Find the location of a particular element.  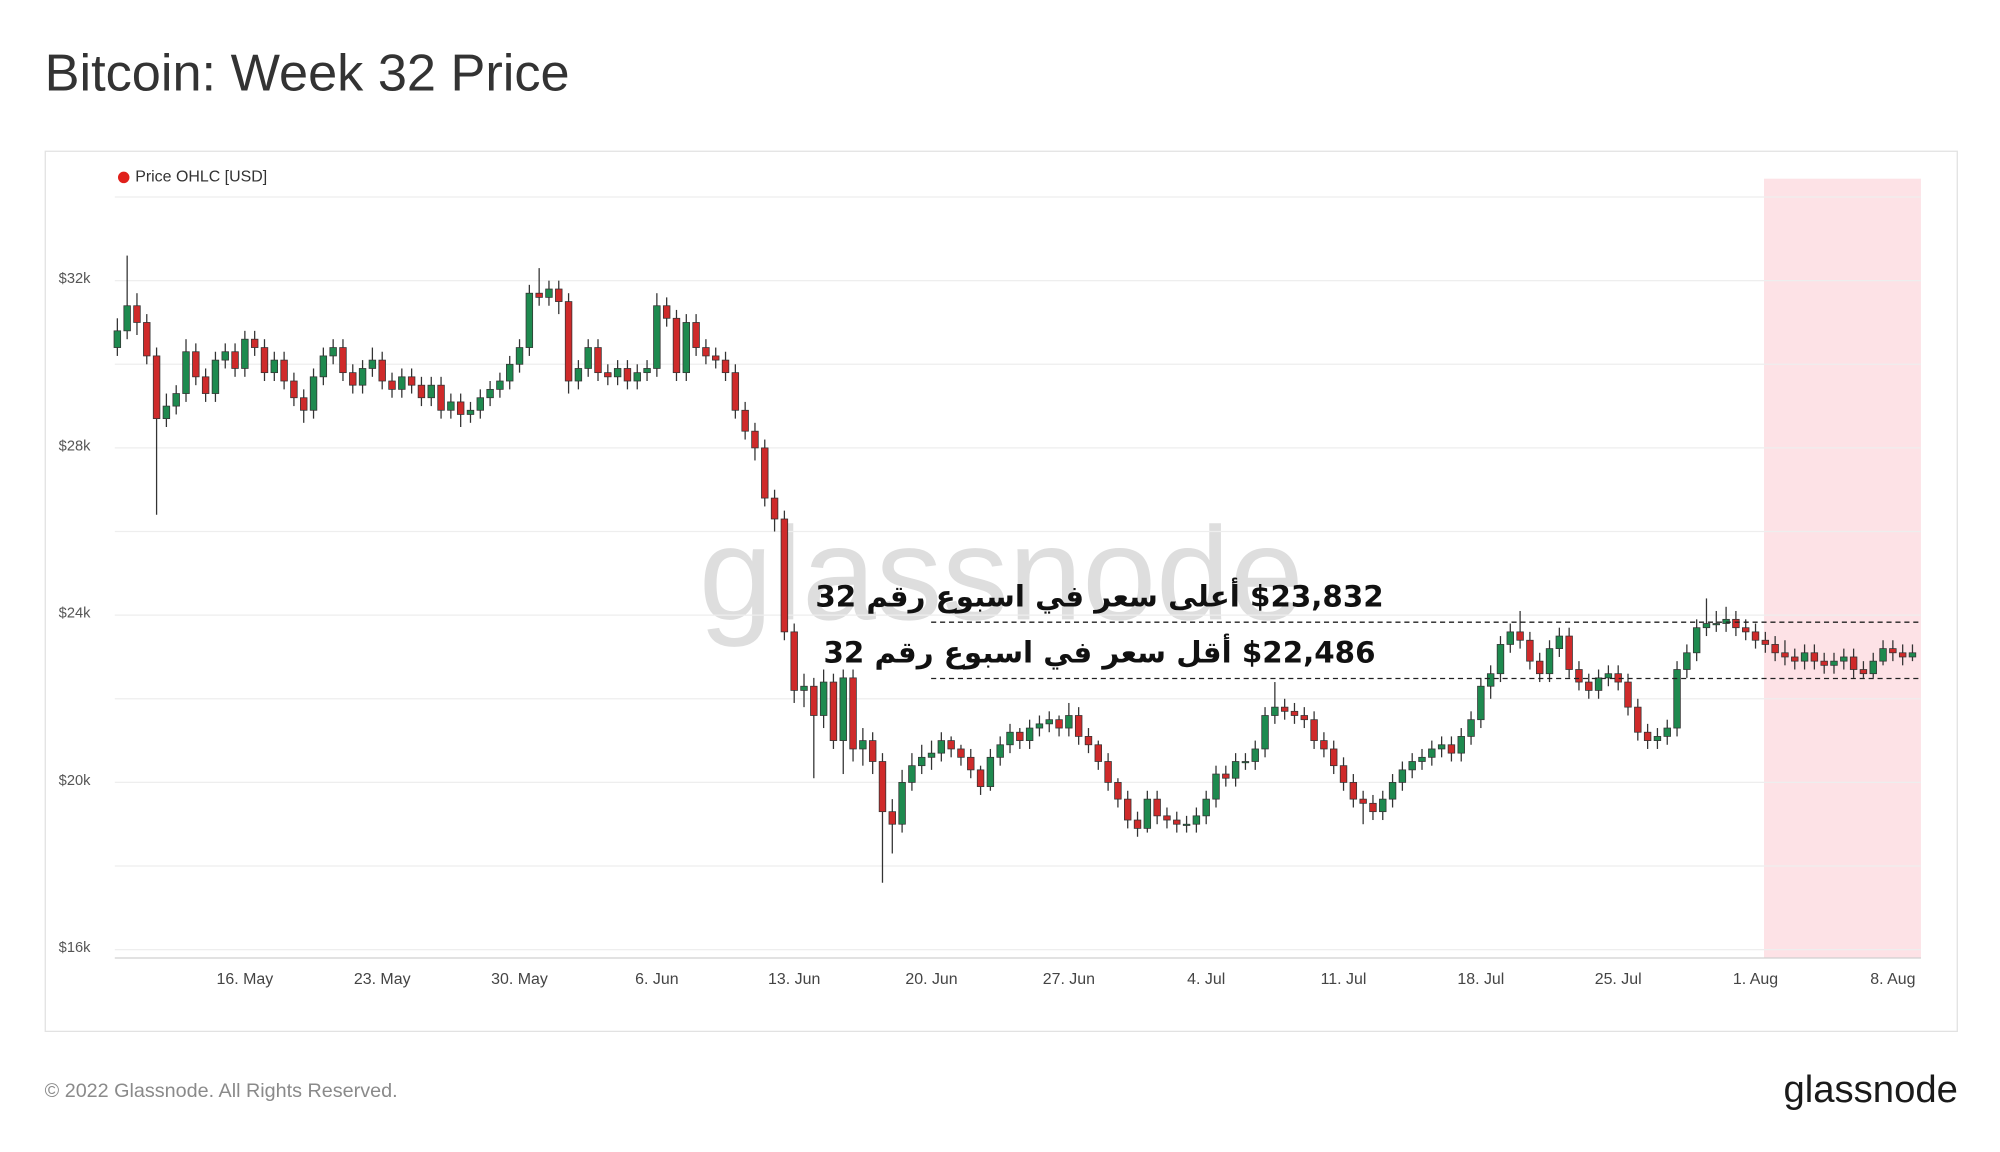

annotation-label: $22,486 أقل سعر في اسبوع رقم 32 is located at coordinates (1099, 652).